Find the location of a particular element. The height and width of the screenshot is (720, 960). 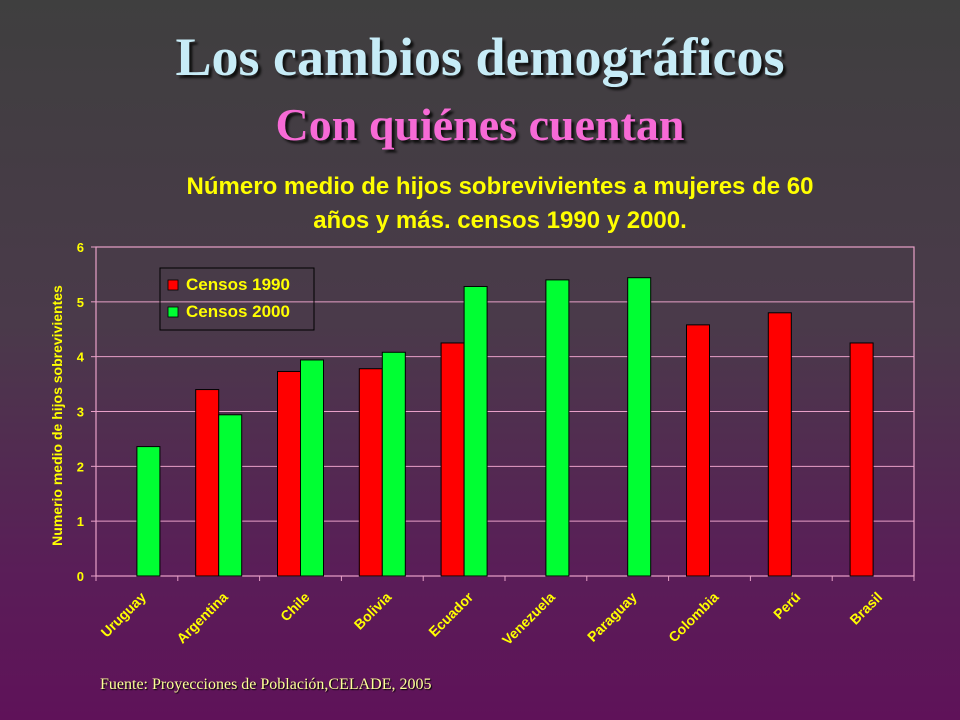

bar-2000-bolivia is located at coordinates (393, 464).